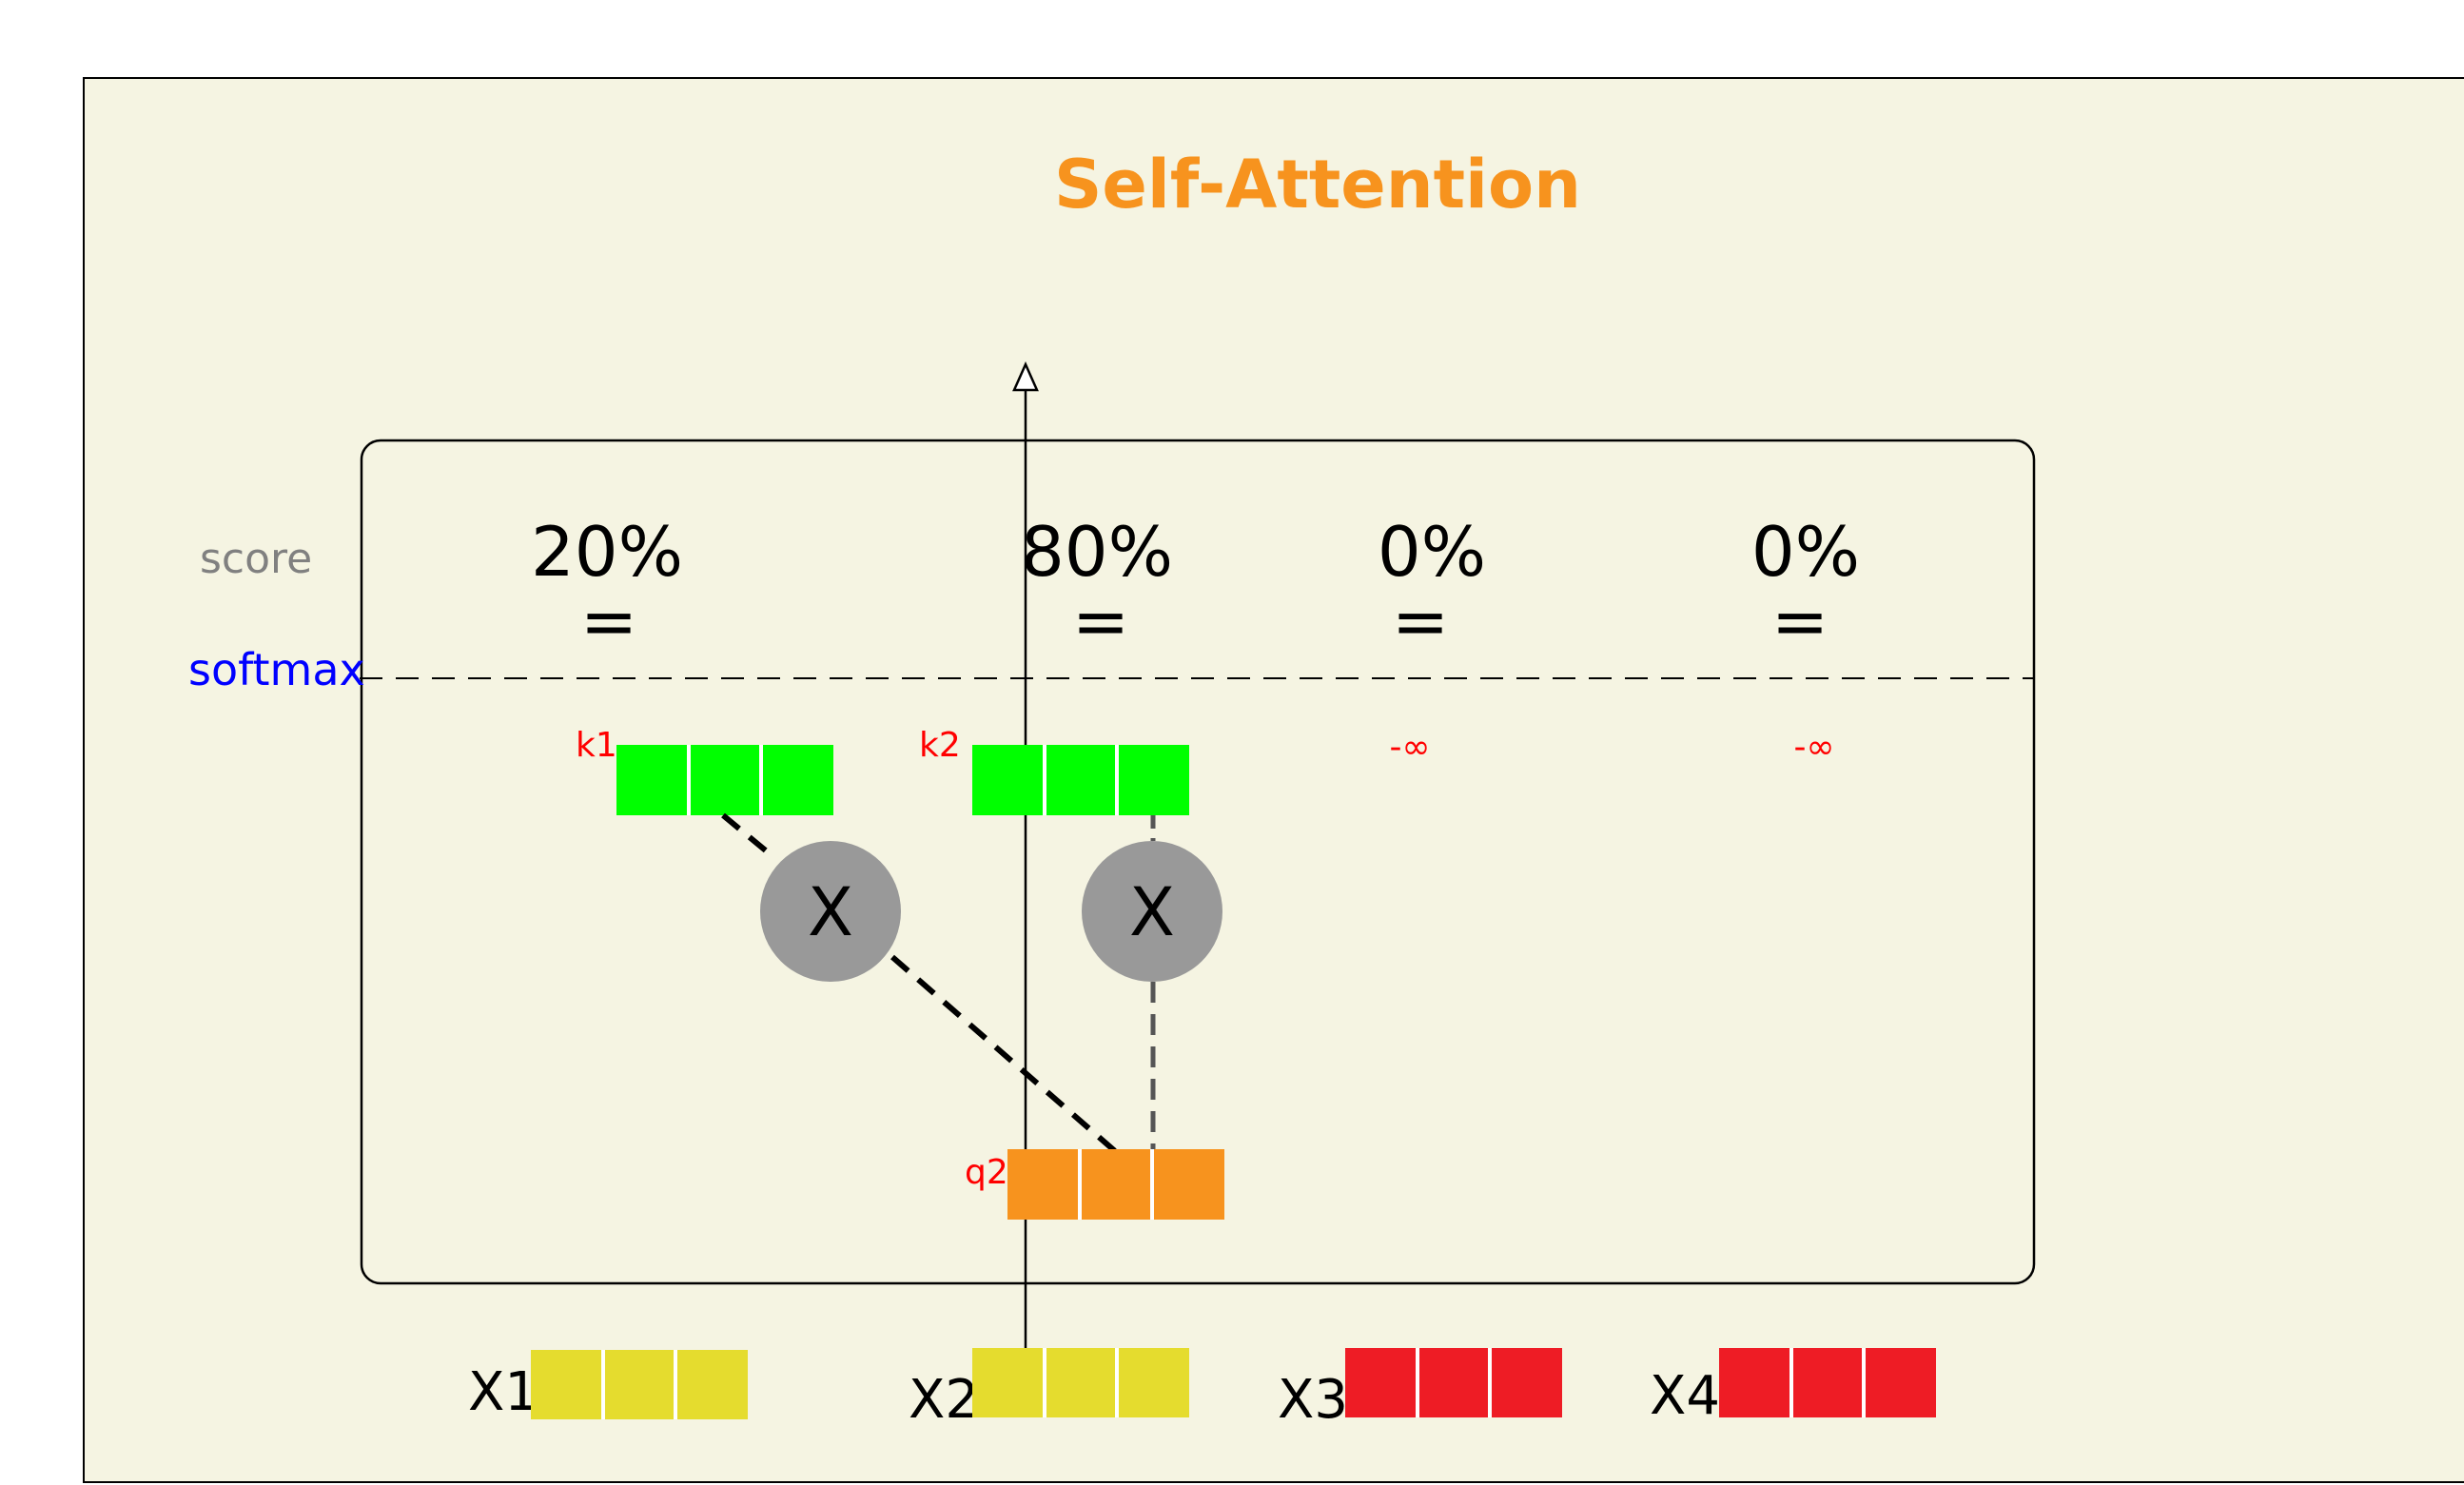 This screenshot has width=2464, height=1485. What do you see at coordinates (1799, 621) in the screenshot?
I see `equals-4: =` at bounding box center [1799, 621].